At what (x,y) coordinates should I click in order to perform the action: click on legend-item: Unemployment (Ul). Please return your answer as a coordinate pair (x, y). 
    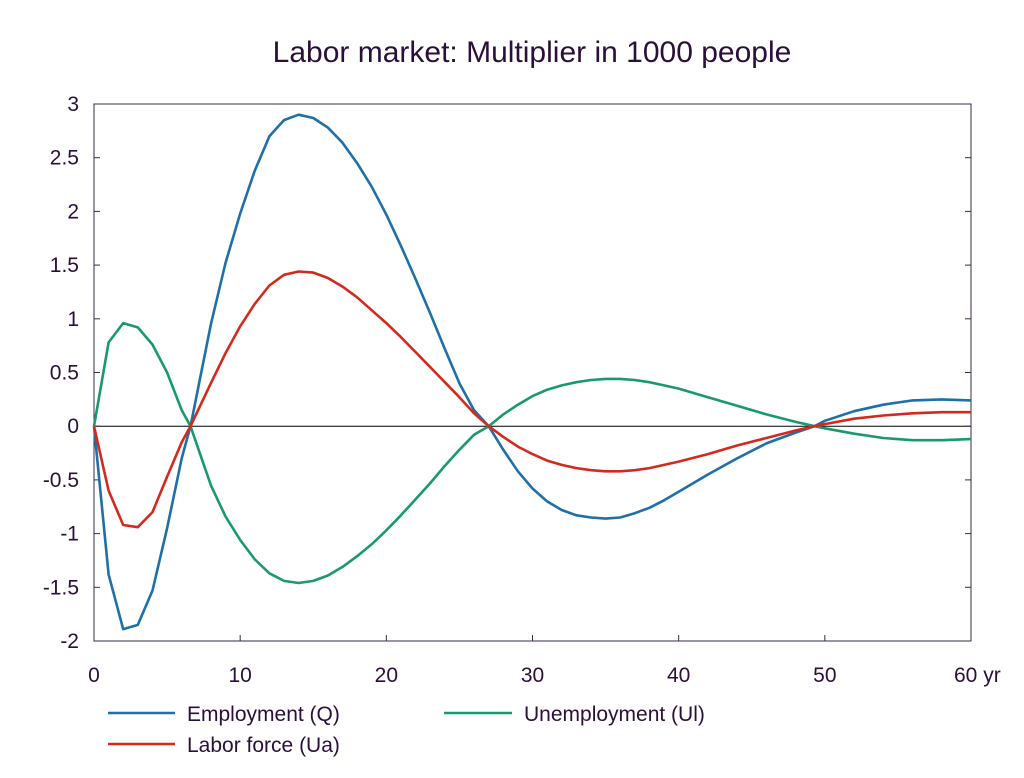
    Looking at the image, I should click on (574, 714).